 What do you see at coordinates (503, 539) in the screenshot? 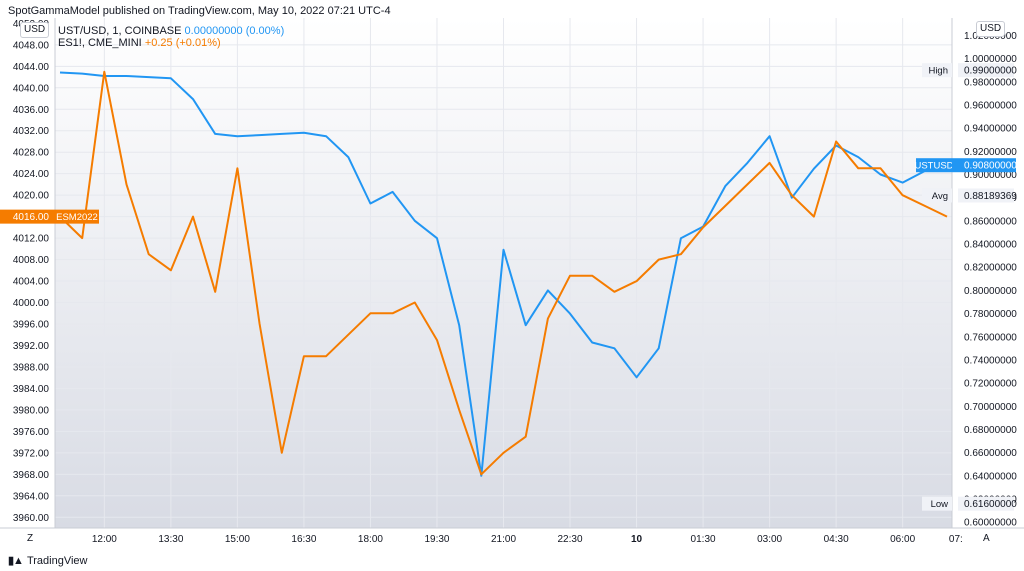
I see `x-tick-label: 21:00` at bounding box center [503, 539].